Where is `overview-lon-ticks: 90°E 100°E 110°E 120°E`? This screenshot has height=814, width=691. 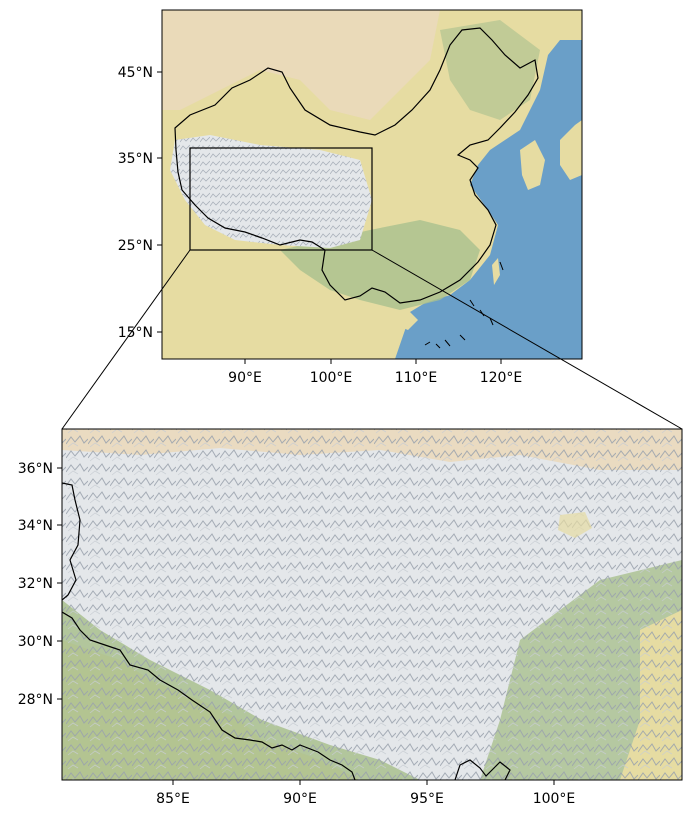 overview-lon-ticks: 90°E 100°E 110°E 120°E is located at coordinates (375, 372).